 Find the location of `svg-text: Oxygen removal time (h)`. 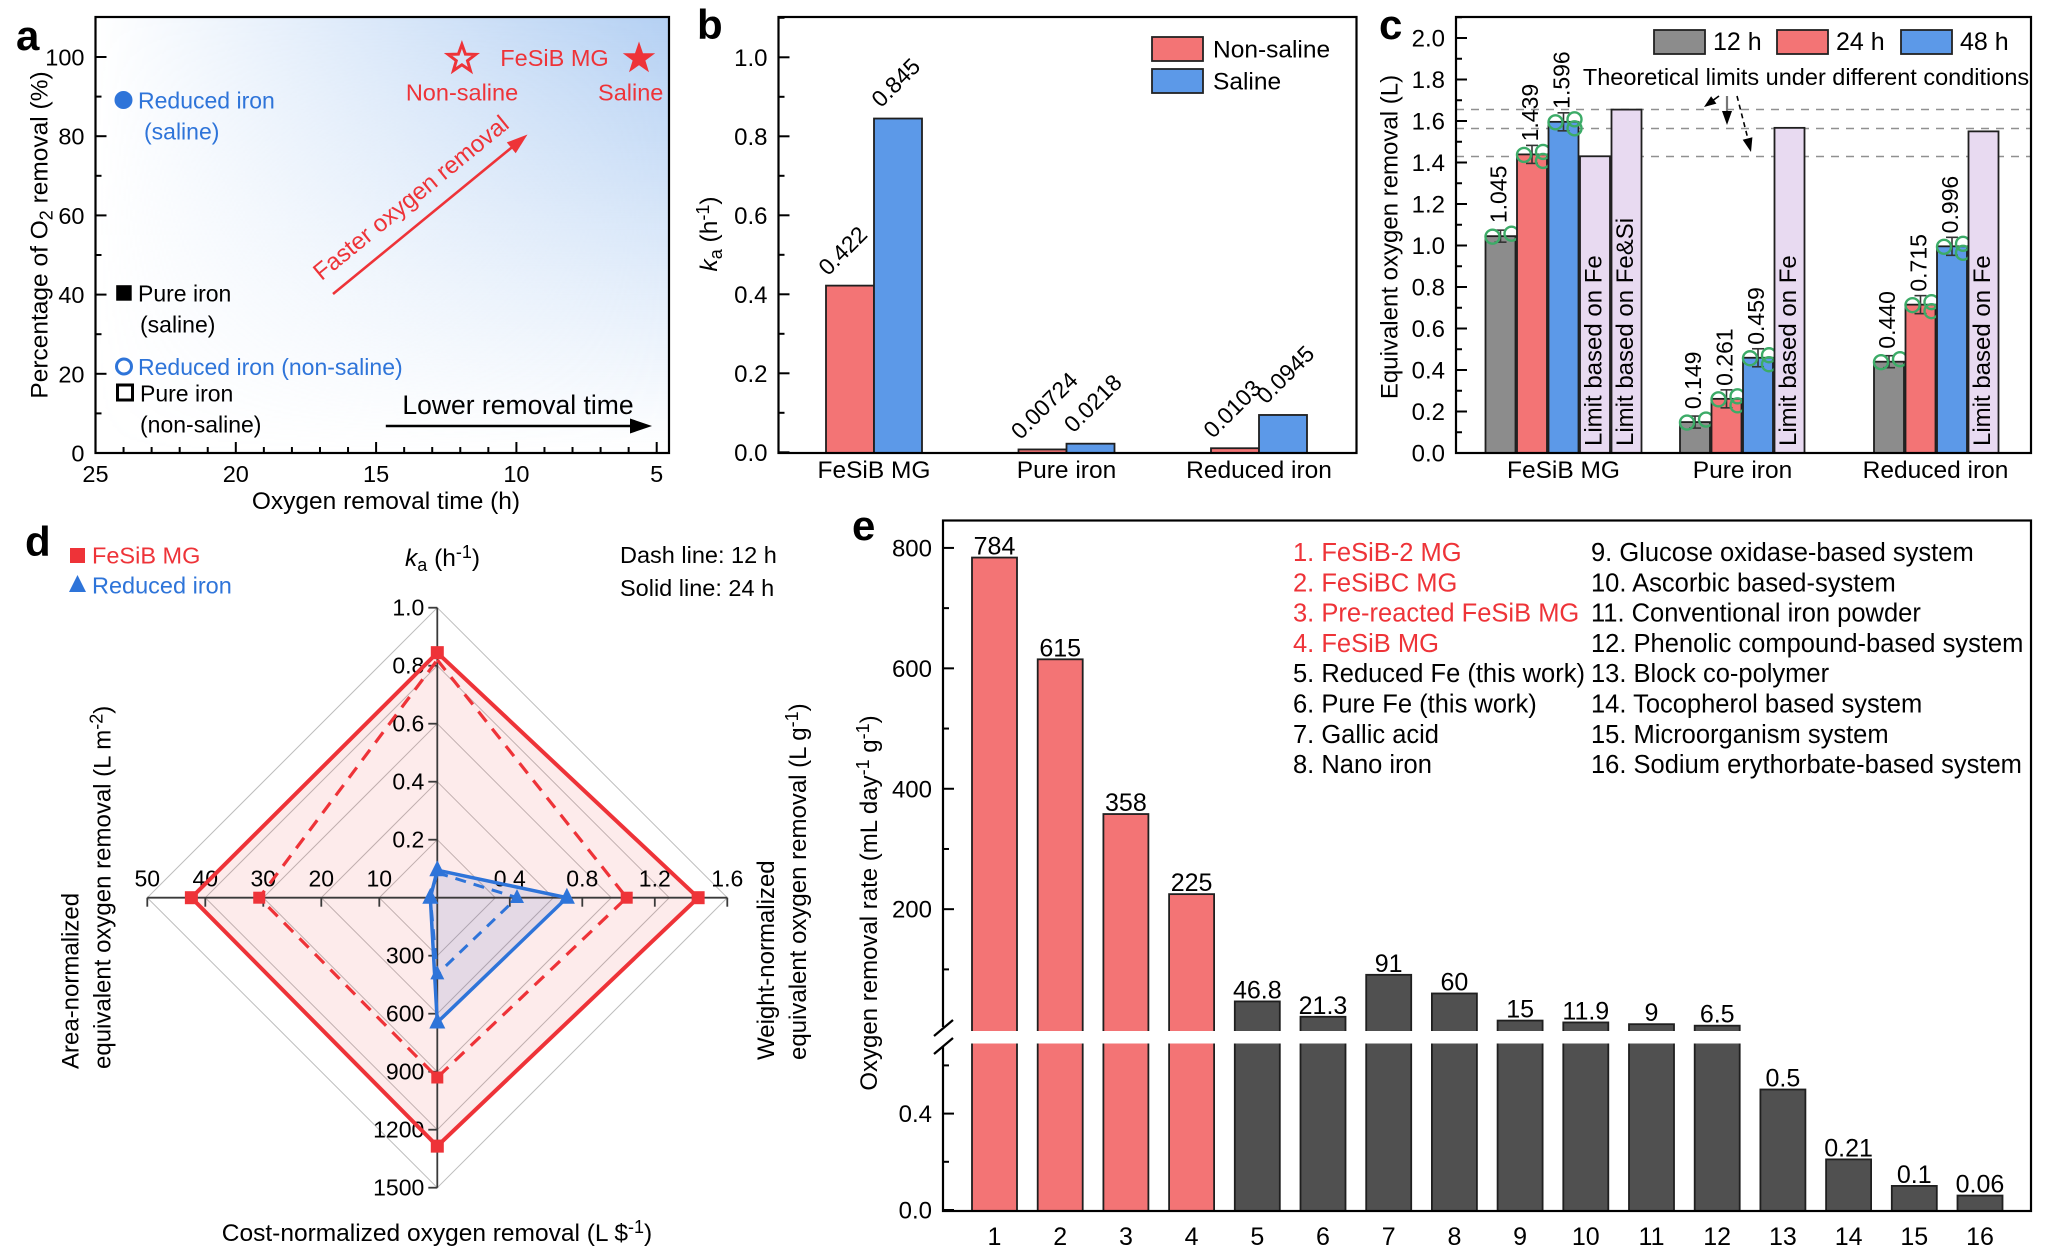

svg-text: Oxygen removal time (h) is located at coordinates (386, 501).